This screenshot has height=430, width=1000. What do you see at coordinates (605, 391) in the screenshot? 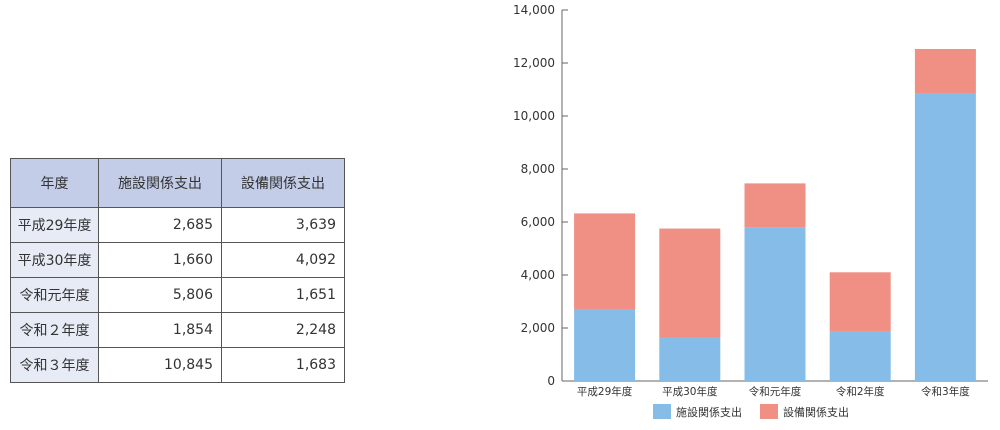
I see `x-category-label: 平成29年度` at bounding box center [605, 391].